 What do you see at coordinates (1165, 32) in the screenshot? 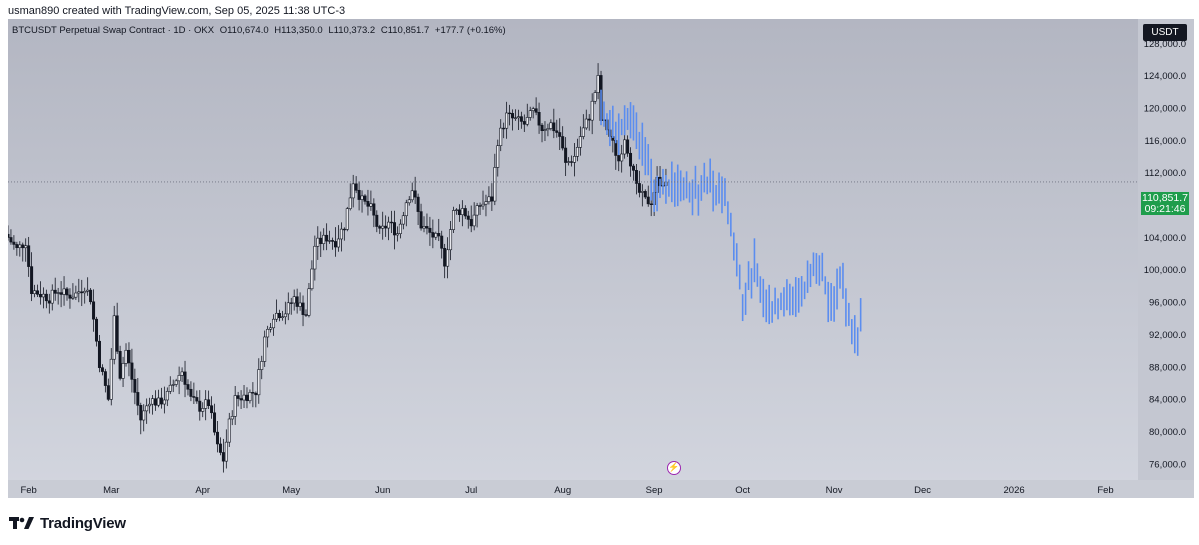
I see `currency-unit-button: USDT` at bounding box center [1165, 32].